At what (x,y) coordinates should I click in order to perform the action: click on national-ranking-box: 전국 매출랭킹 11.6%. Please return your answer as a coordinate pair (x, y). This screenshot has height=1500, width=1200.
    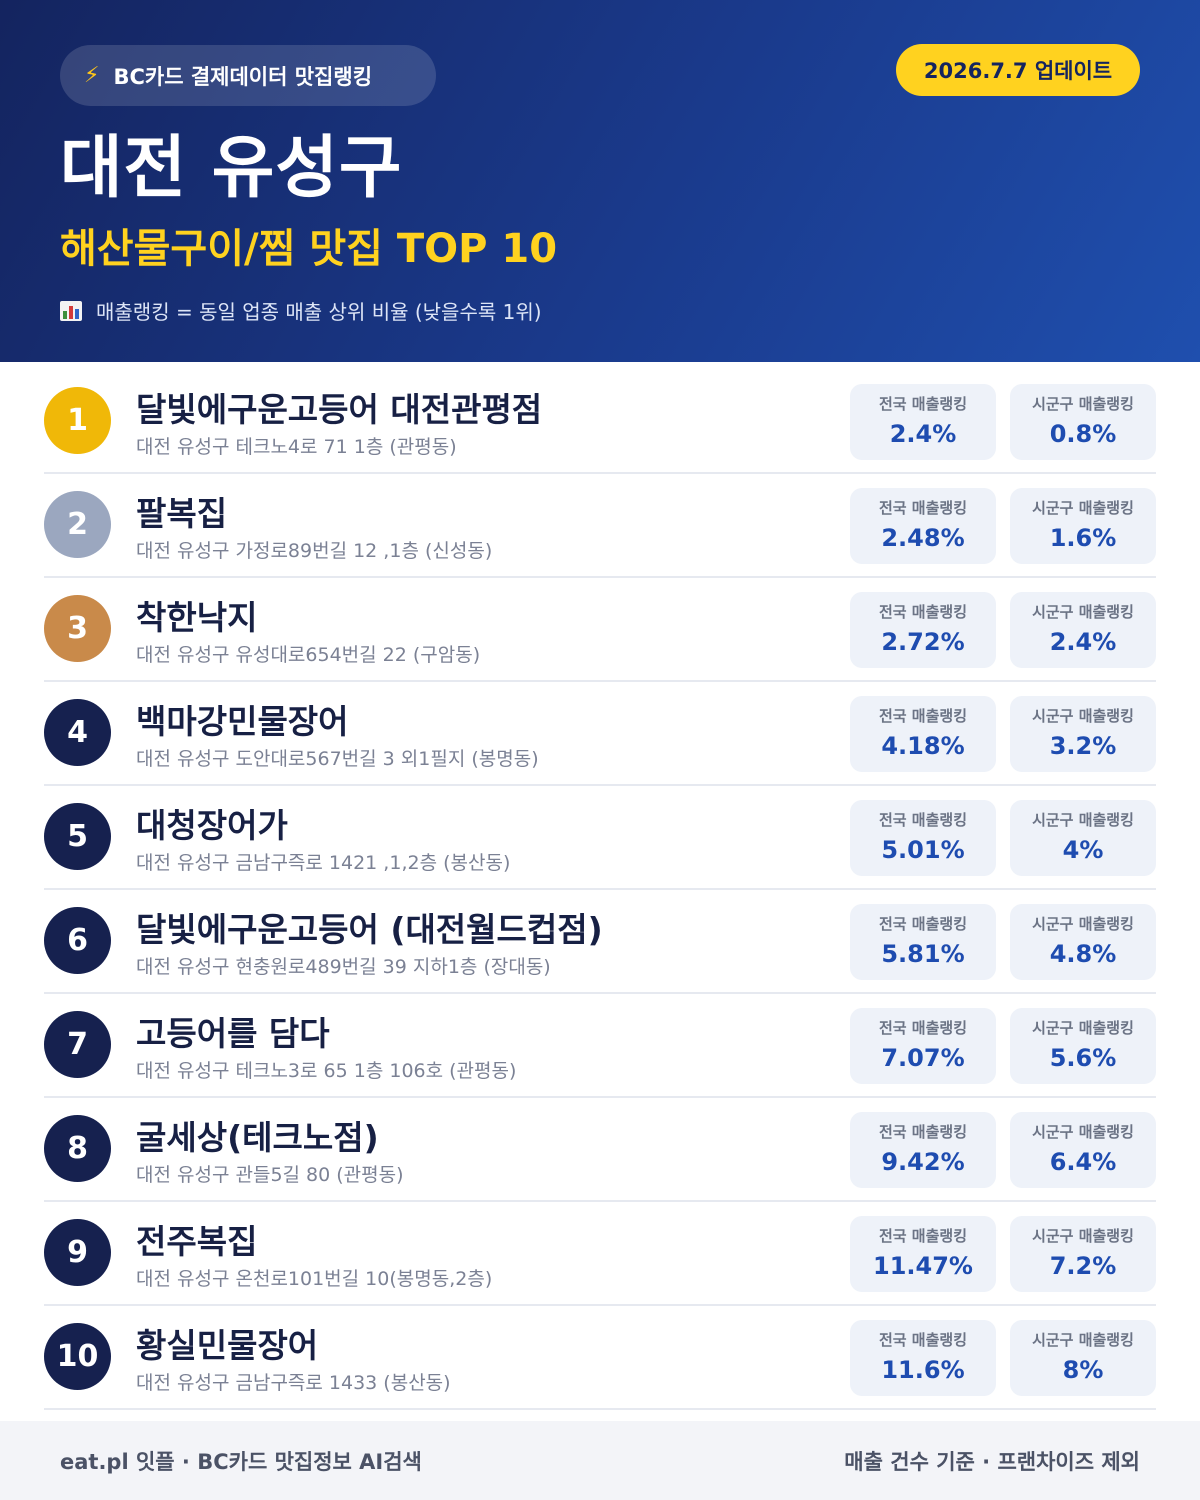
    Looking at the image, I should click on (923, 1358).